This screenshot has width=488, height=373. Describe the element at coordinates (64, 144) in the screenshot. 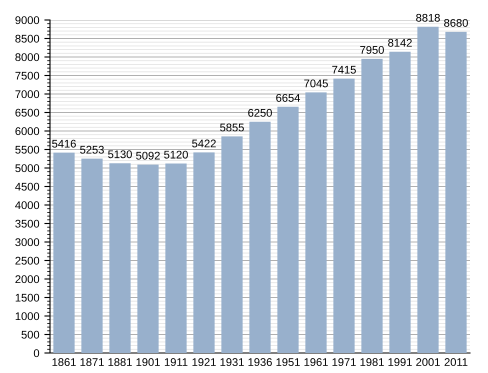

I see `data-label: 5416` at that location.